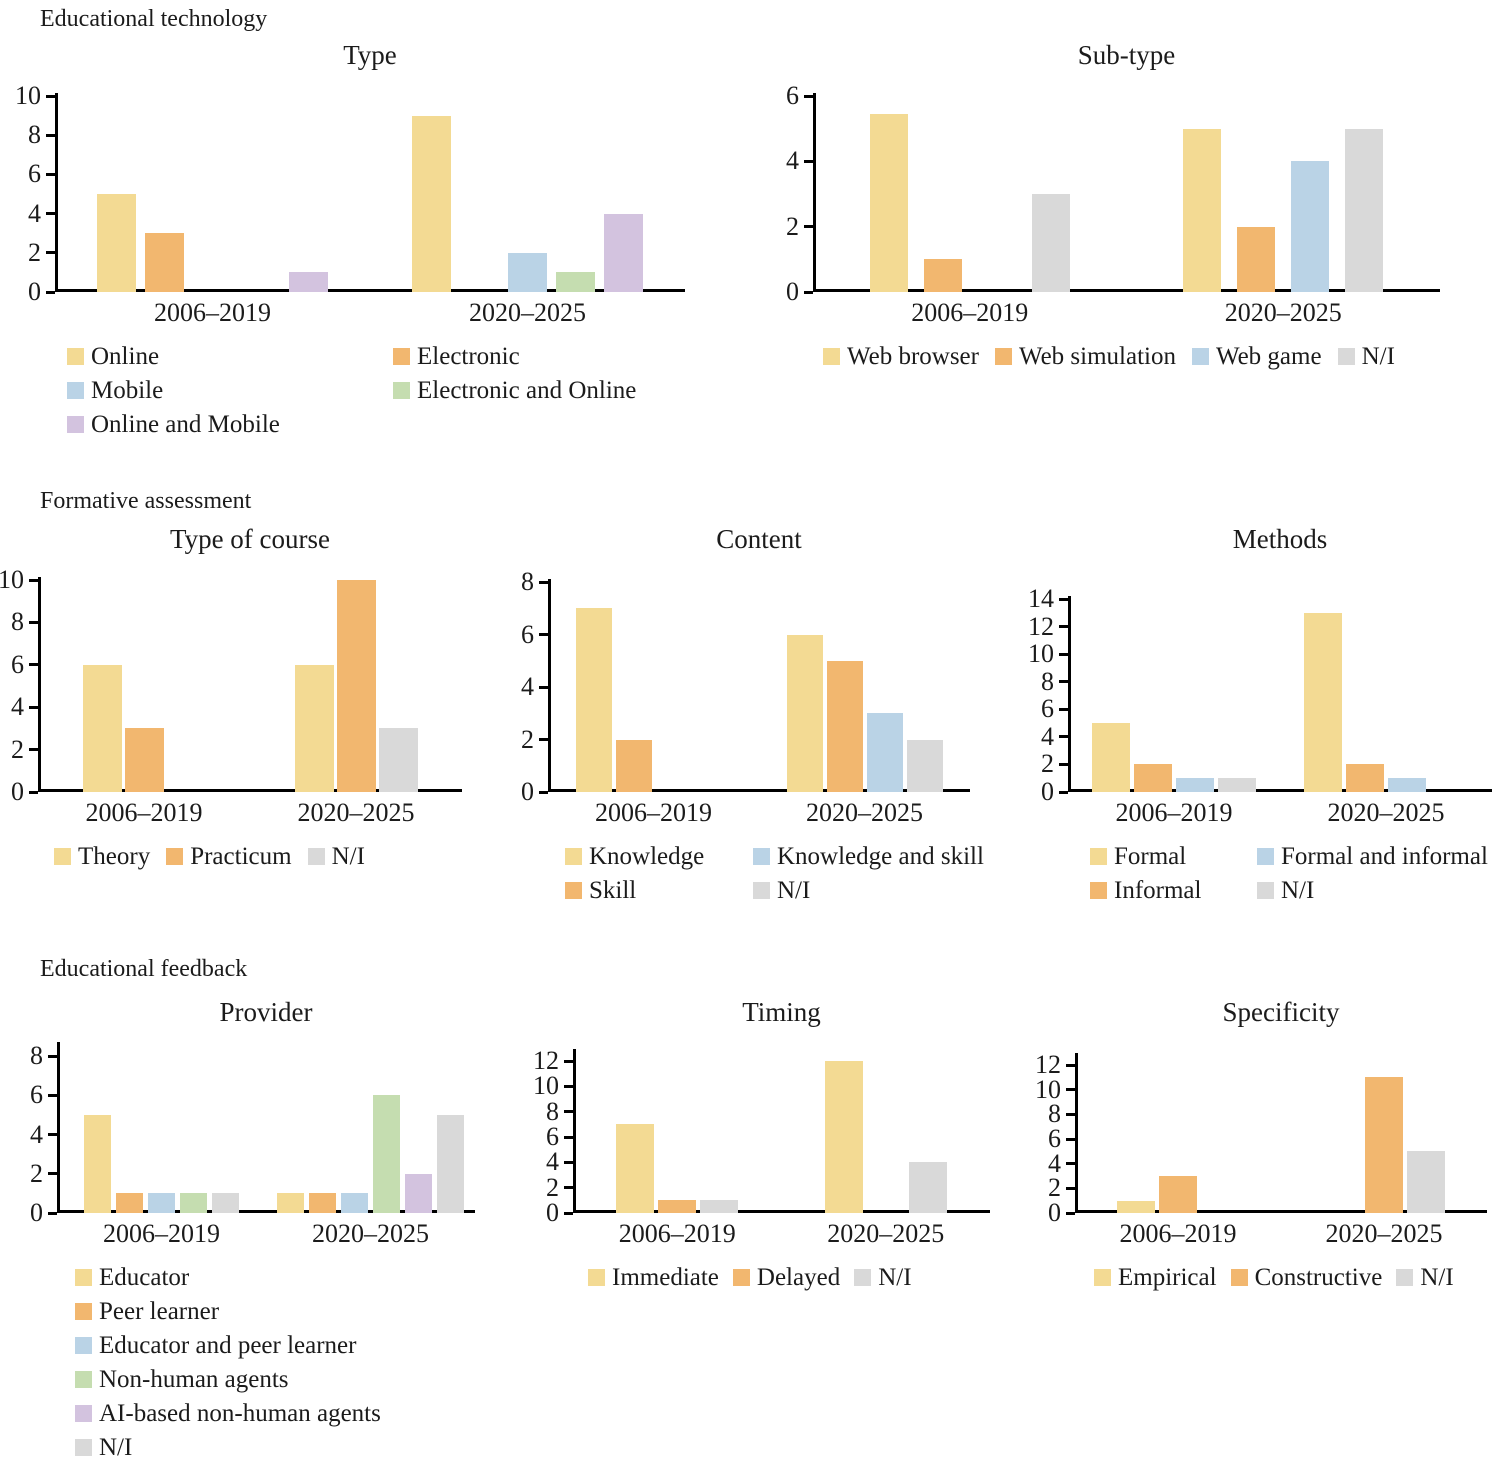 This screenshot has height=1462, width=1503. What do you see at coordinates (75, 390) in the screenshot?
I see `legend-swatch-mobile` at bounding box center [75, 390].